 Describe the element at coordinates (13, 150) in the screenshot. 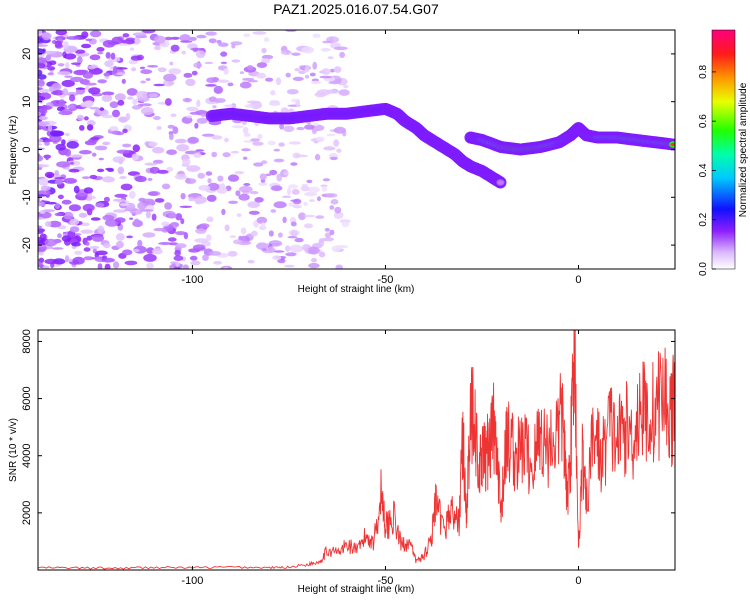

I see `spectrogram-y-axis-label: Frequency (Hz)` at that location.